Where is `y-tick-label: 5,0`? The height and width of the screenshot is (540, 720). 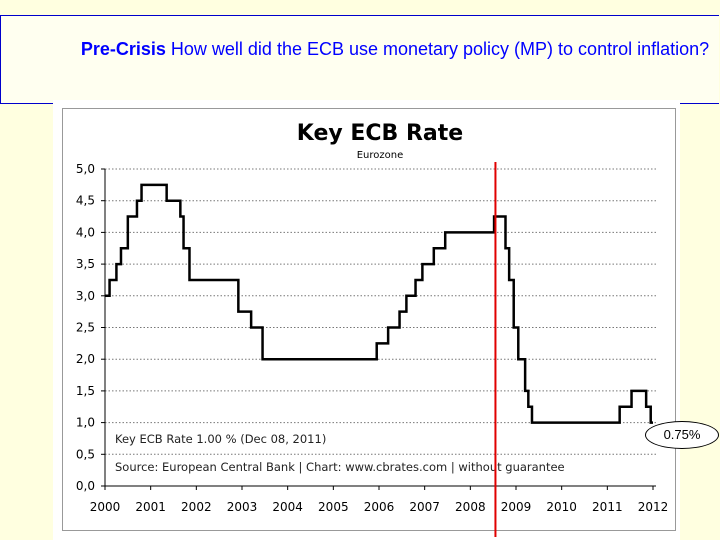 y-tick-label: 5,0 is located at coordinates (85, 169).